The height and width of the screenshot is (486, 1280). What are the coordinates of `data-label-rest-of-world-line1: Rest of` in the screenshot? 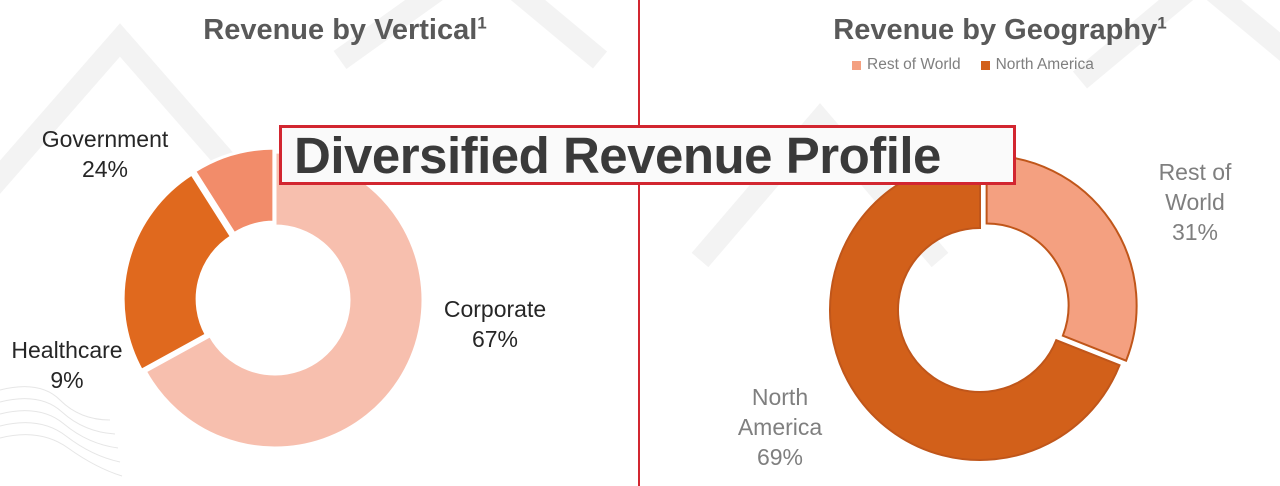 It's located at (1195, 172).